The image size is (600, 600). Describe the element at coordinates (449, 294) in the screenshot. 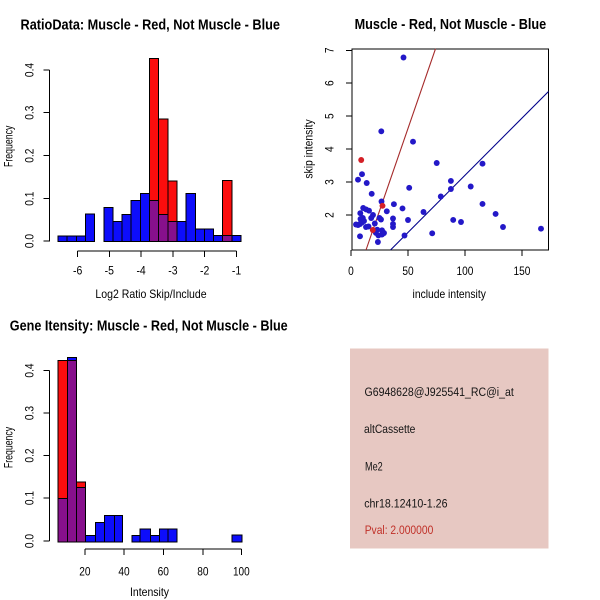

I see `svg-text: include intensity` at that location.